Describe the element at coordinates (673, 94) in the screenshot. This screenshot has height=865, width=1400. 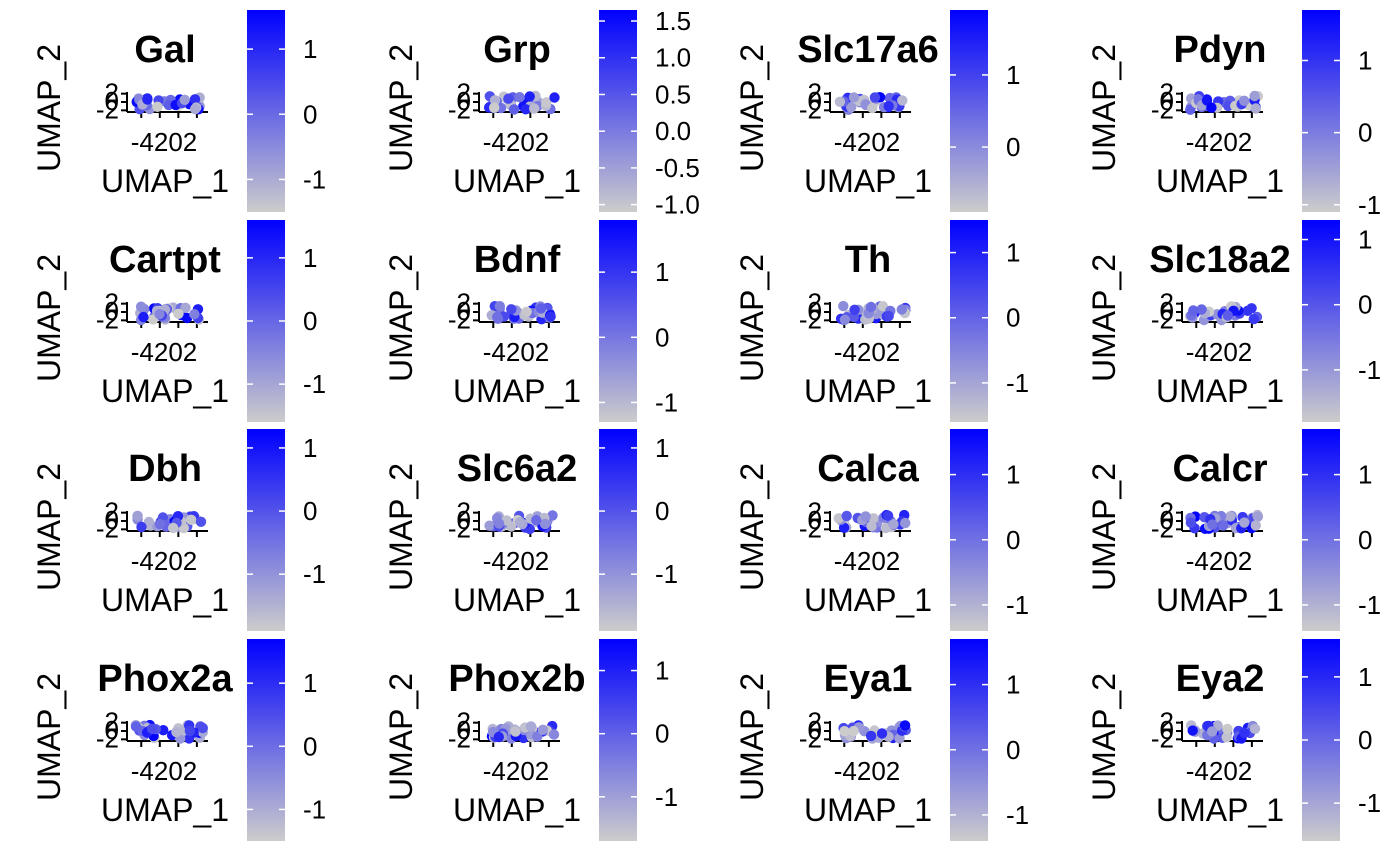
I see `colorbar-tick-label: 0.5` at that location.